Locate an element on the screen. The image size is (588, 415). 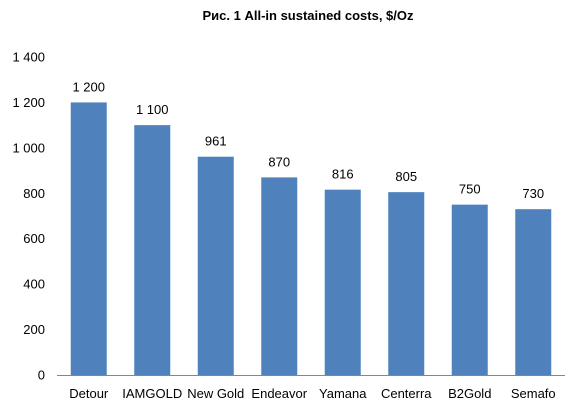
data-label: 805 is located at coordinates (406, 176).